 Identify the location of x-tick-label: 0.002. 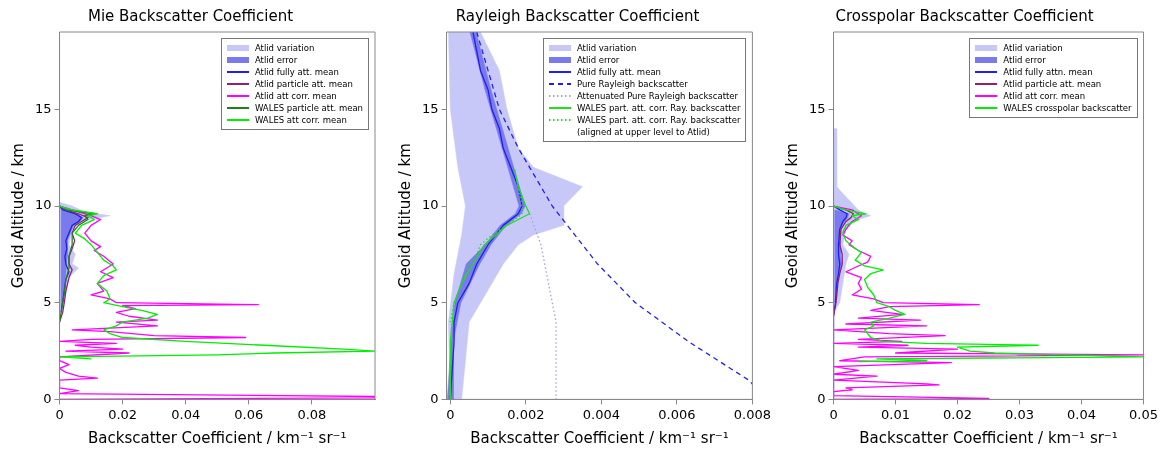
(526, 414).